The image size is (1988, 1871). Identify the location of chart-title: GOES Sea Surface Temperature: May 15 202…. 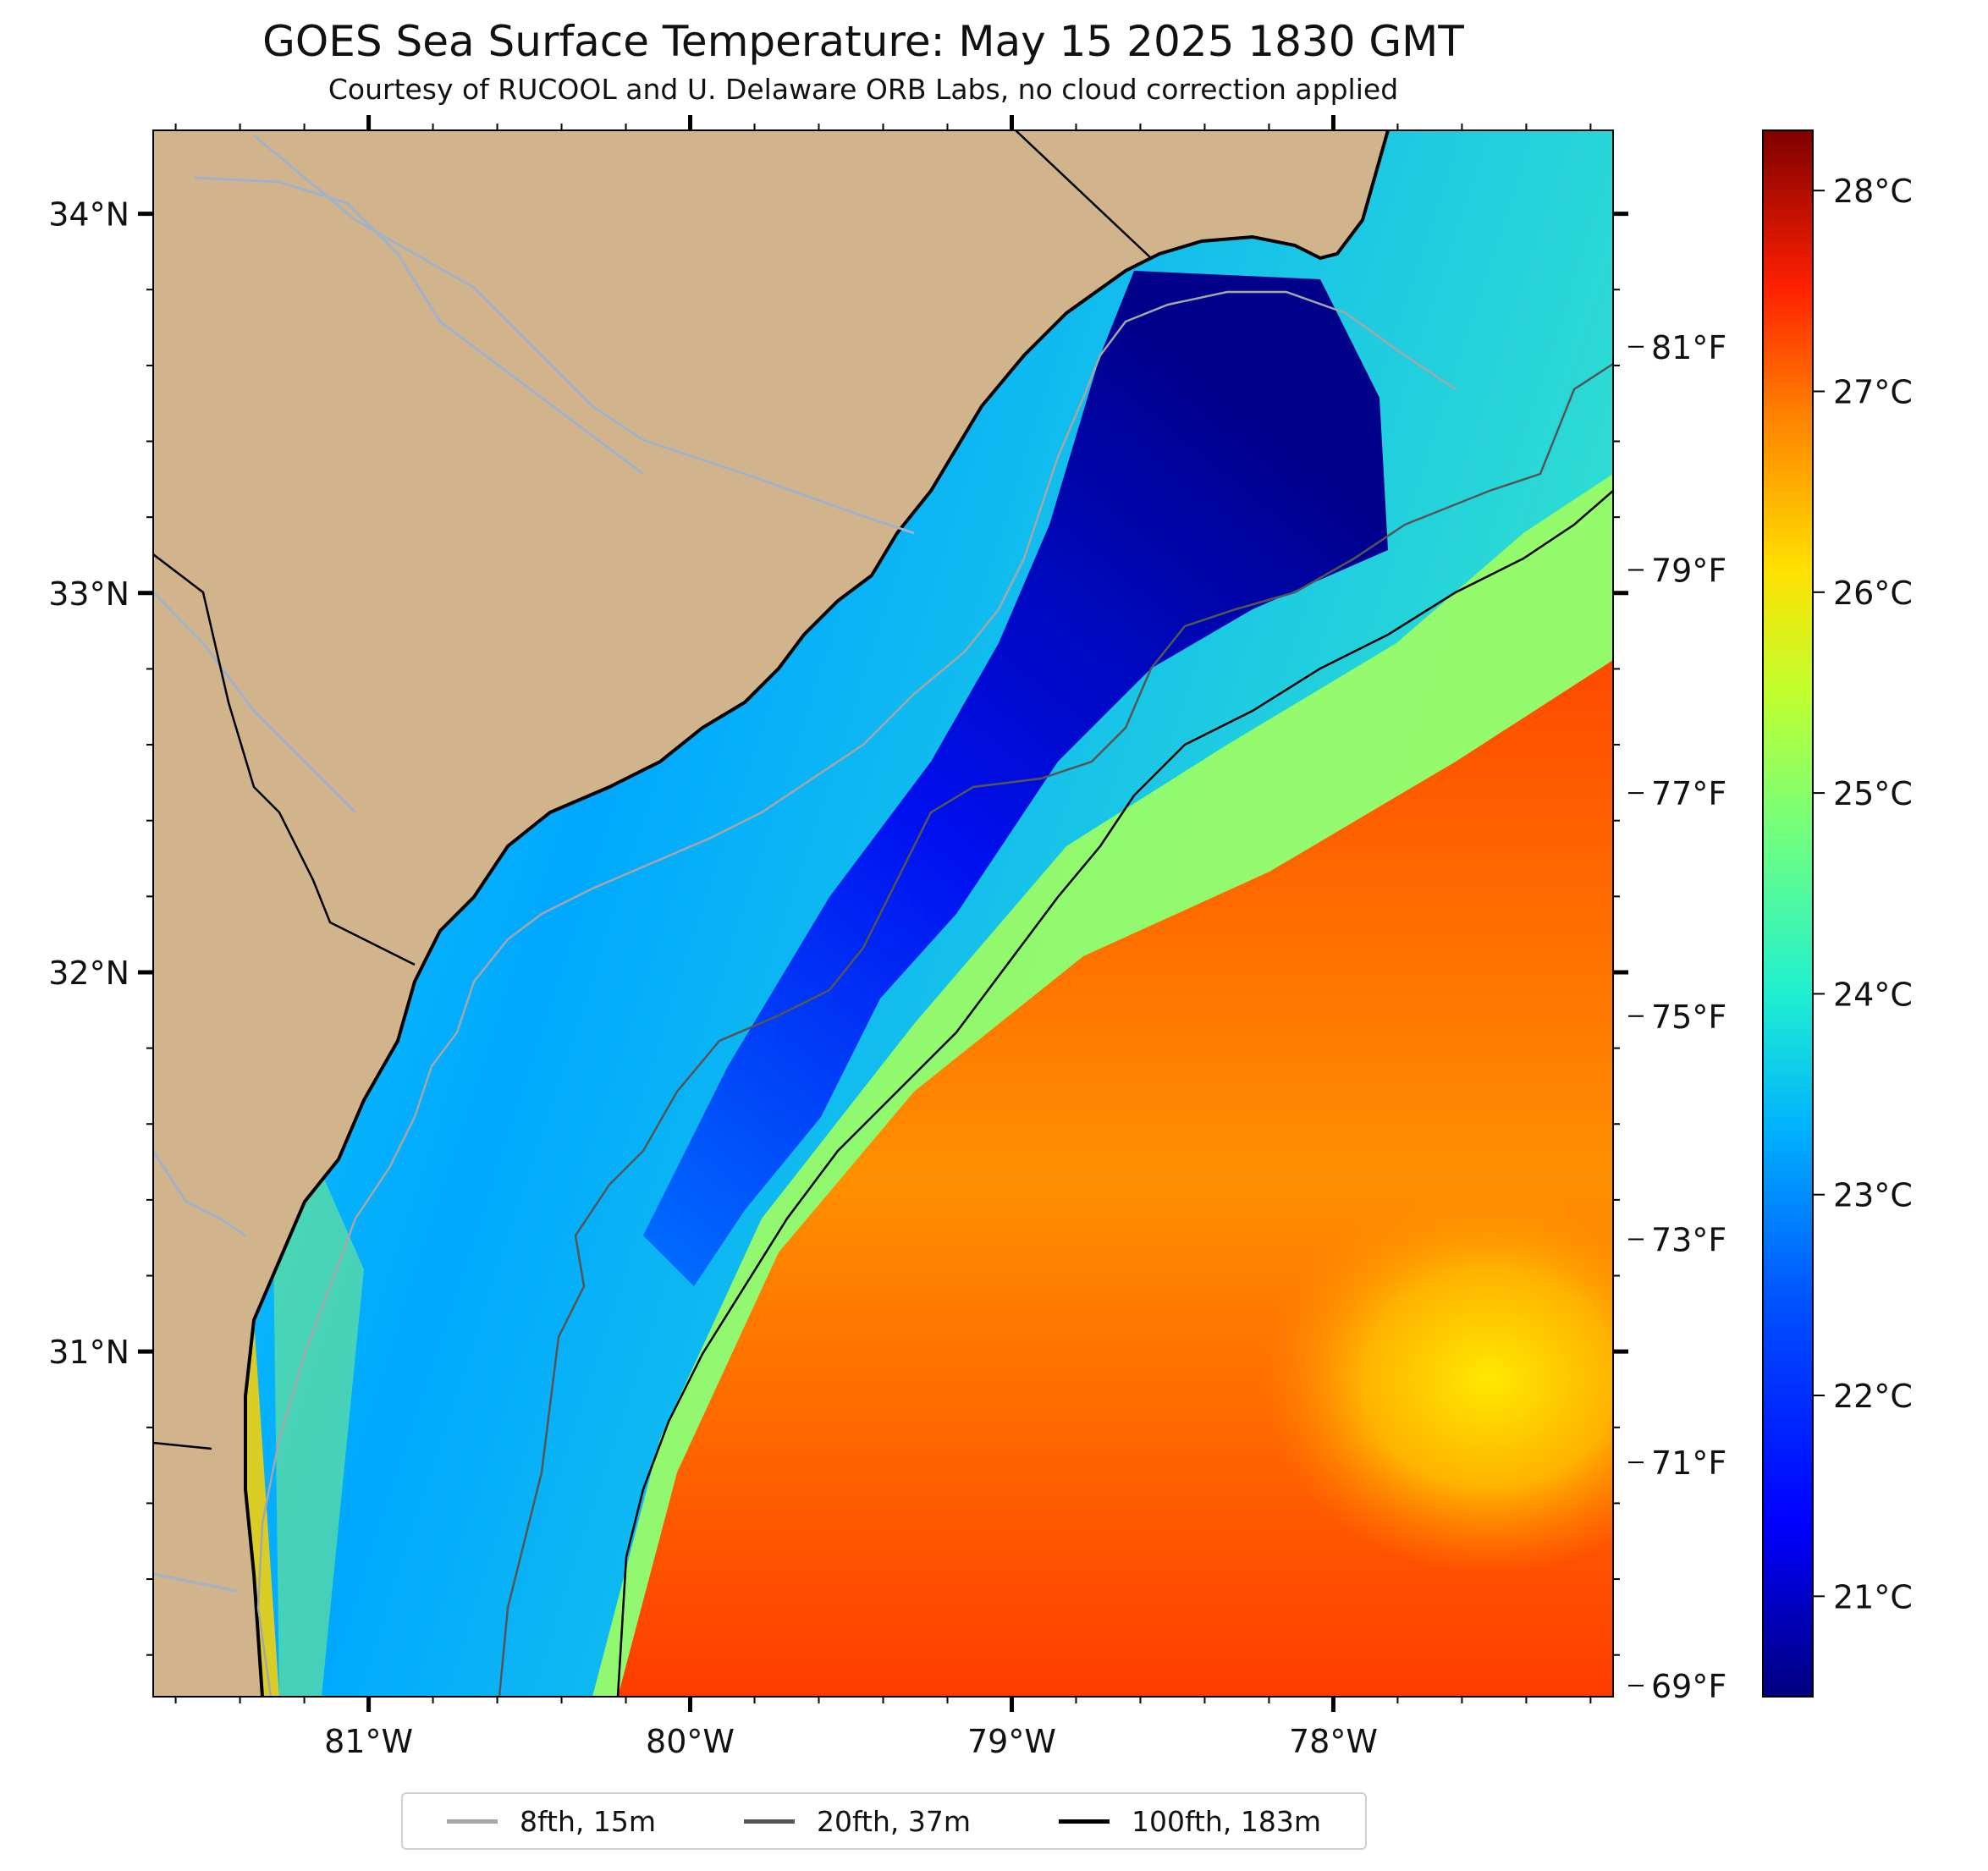
(863, 42).